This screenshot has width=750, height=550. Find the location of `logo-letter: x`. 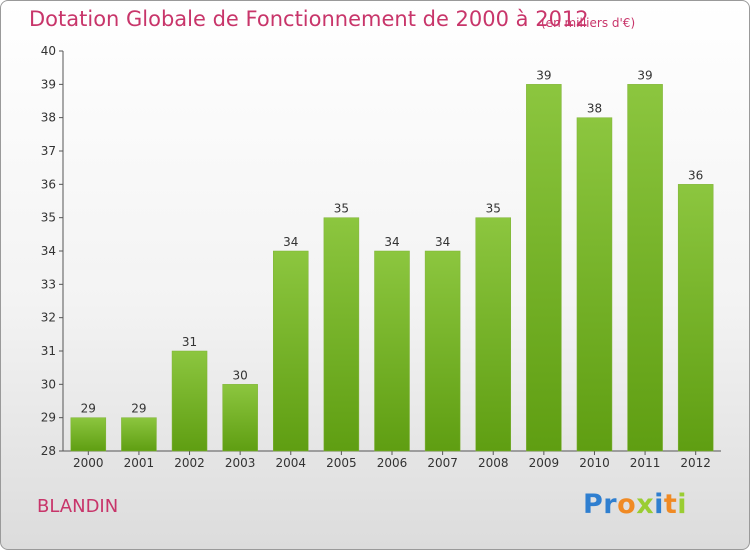

logo-letter: x is located at coordinates (645, 504).